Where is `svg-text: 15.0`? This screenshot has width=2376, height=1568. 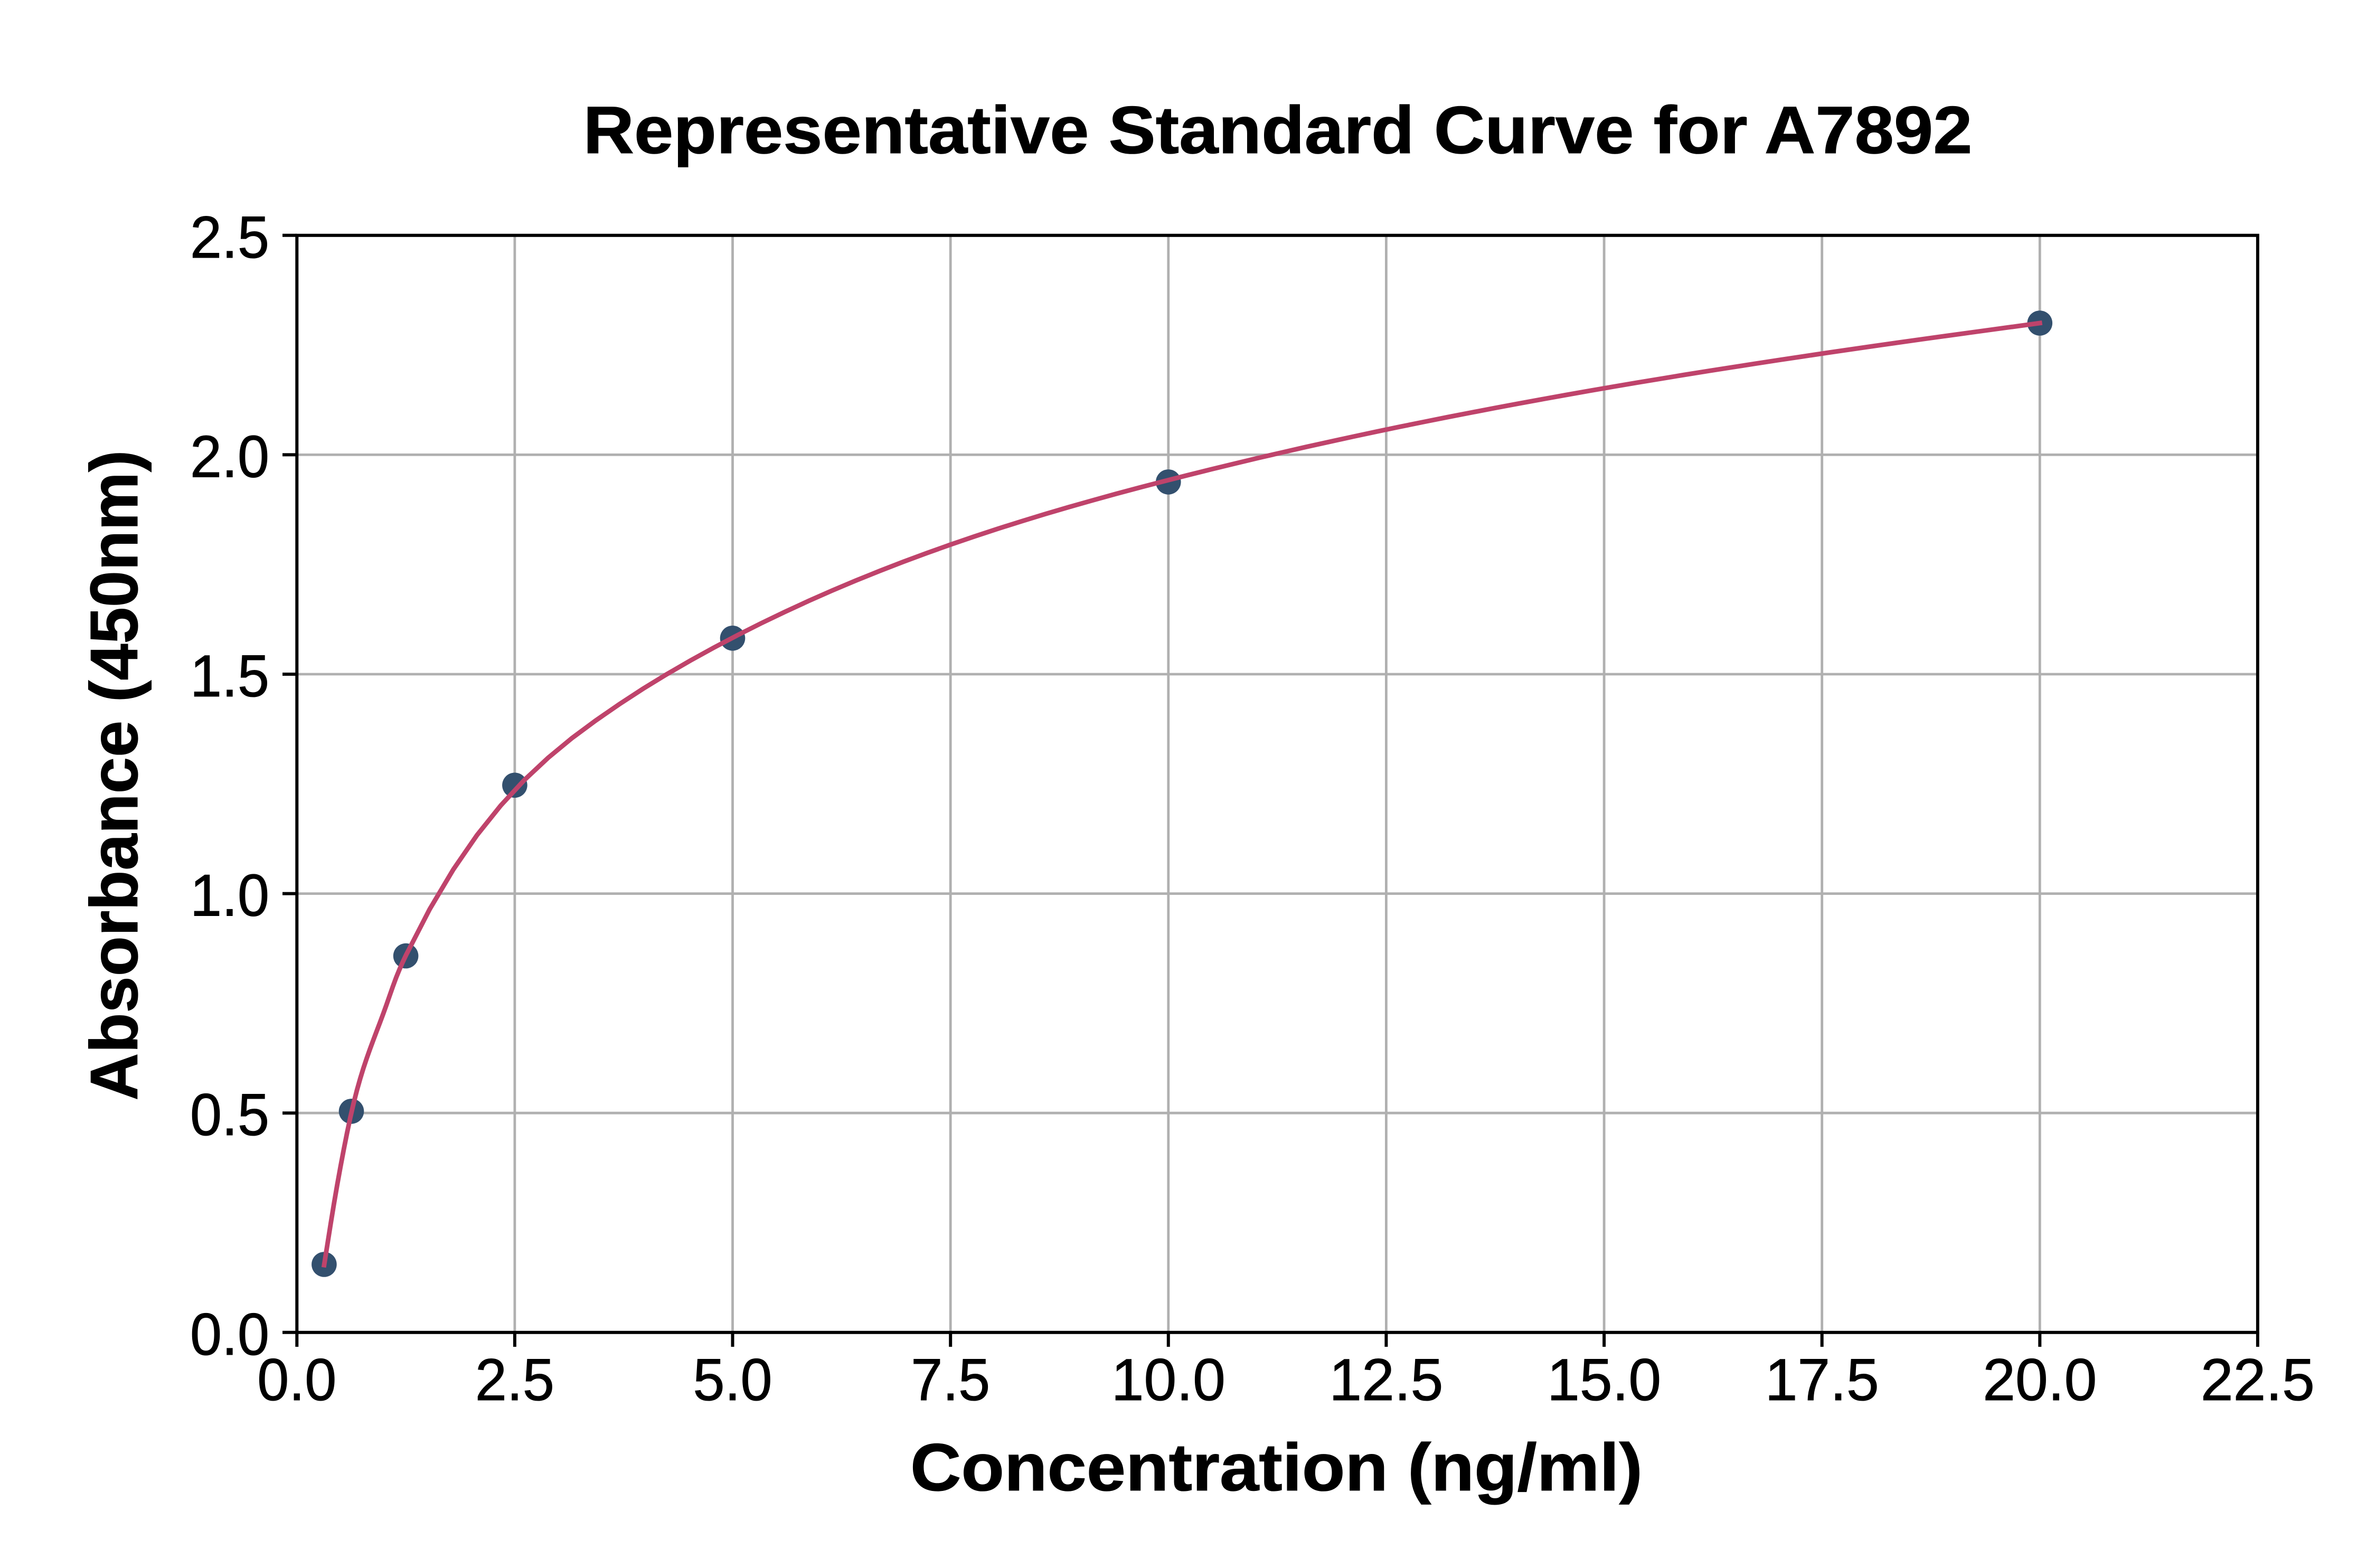
svg-text: 15.0 is located at coordinates (1604, 1380).